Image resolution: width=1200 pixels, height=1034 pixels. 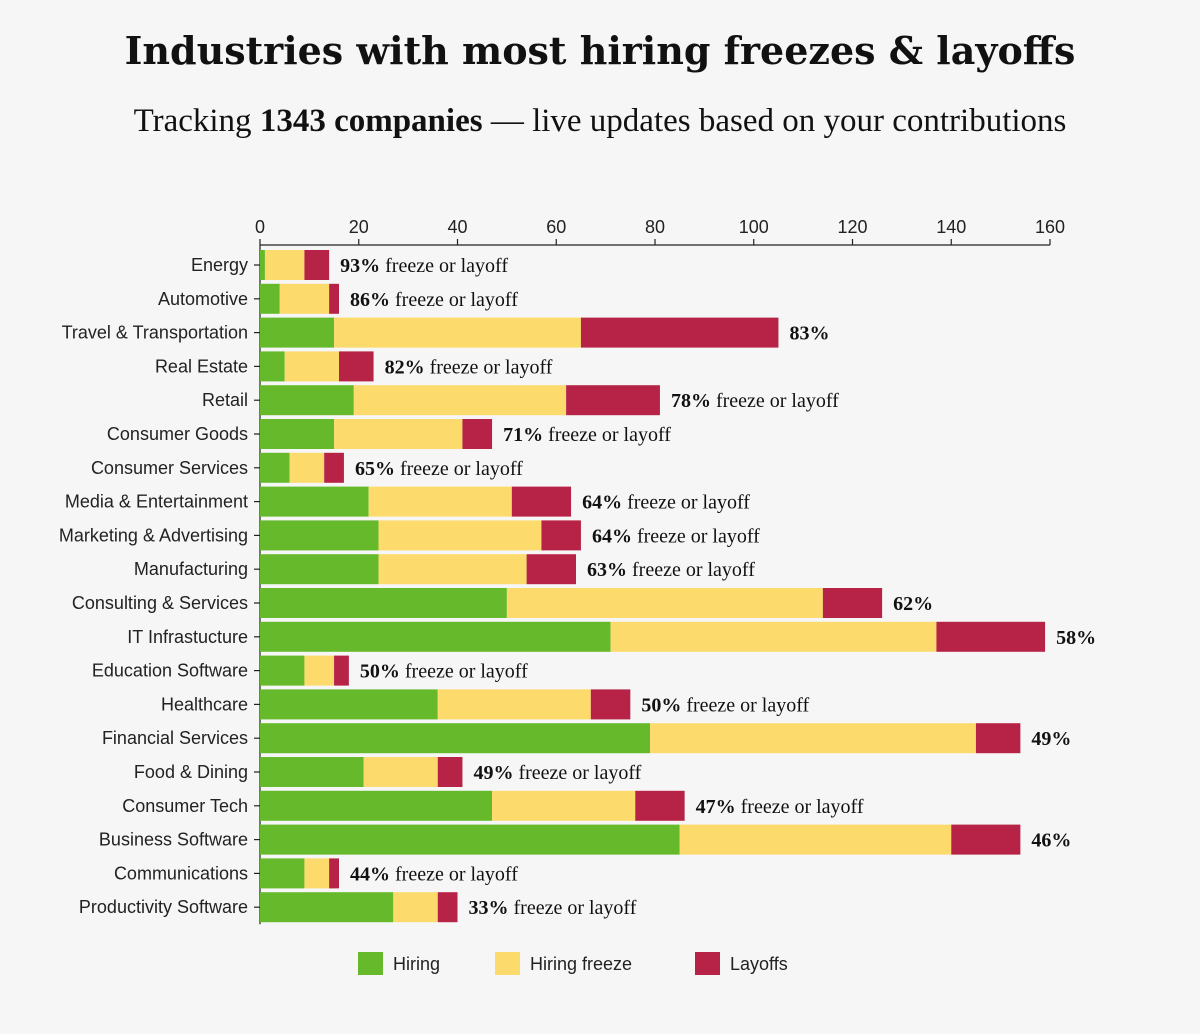 What do you see at coordinates (809, 334) in the screenshot?
I see `value-label: 83%` at bounding box center [809, 334].